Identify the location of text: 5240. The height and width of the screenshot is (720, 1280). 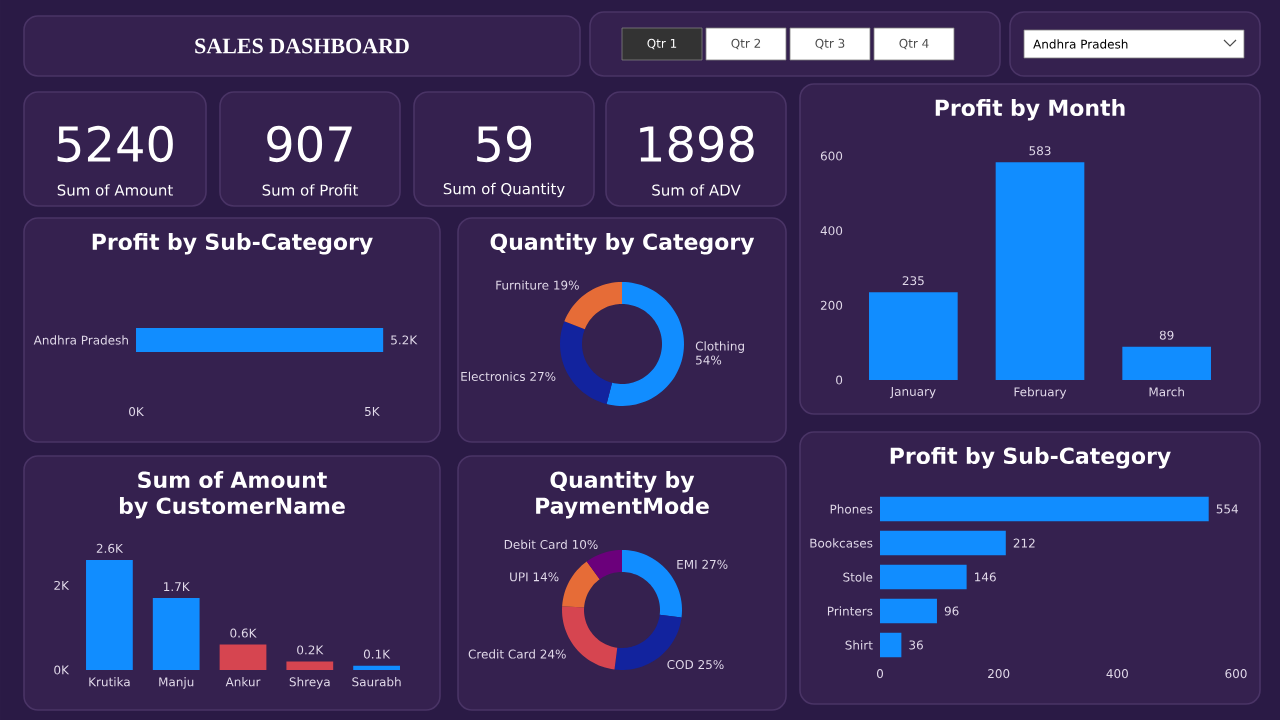
(115, 144).